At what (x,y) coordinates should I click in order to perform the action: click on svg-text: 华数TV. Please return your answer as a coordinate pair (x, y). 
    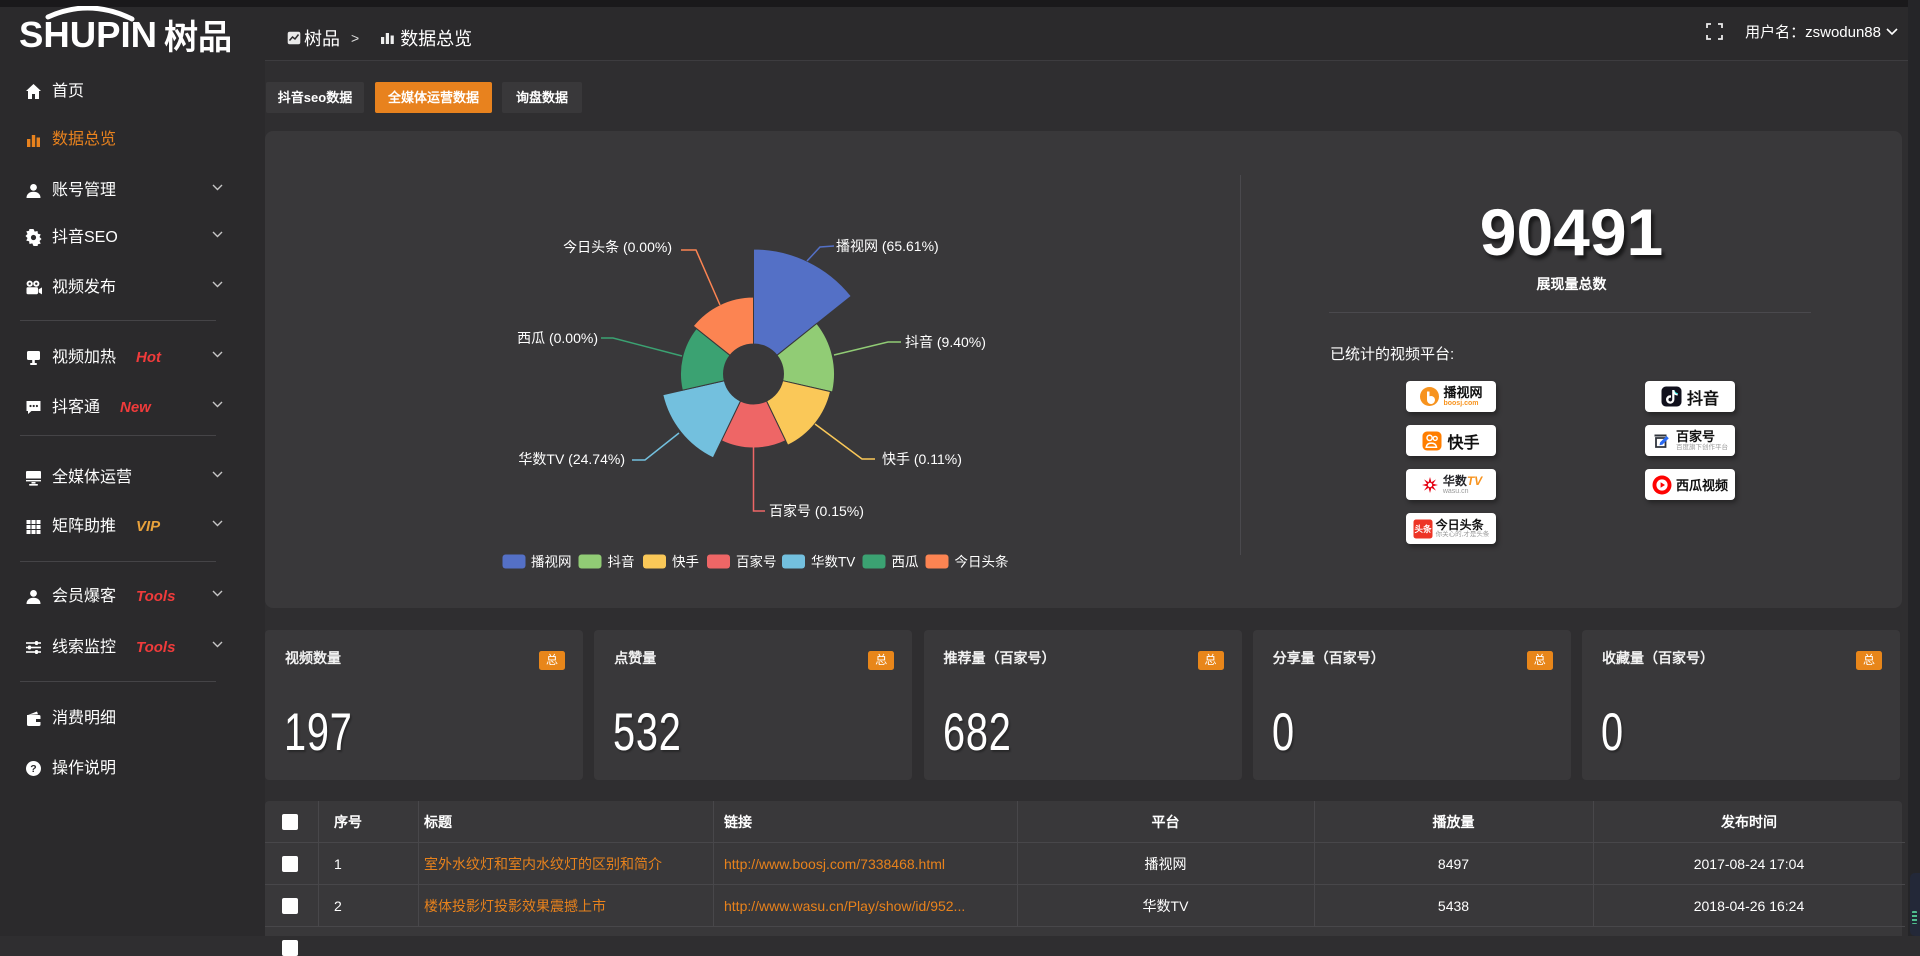
    Looking at the image, I should click on (833, 562).